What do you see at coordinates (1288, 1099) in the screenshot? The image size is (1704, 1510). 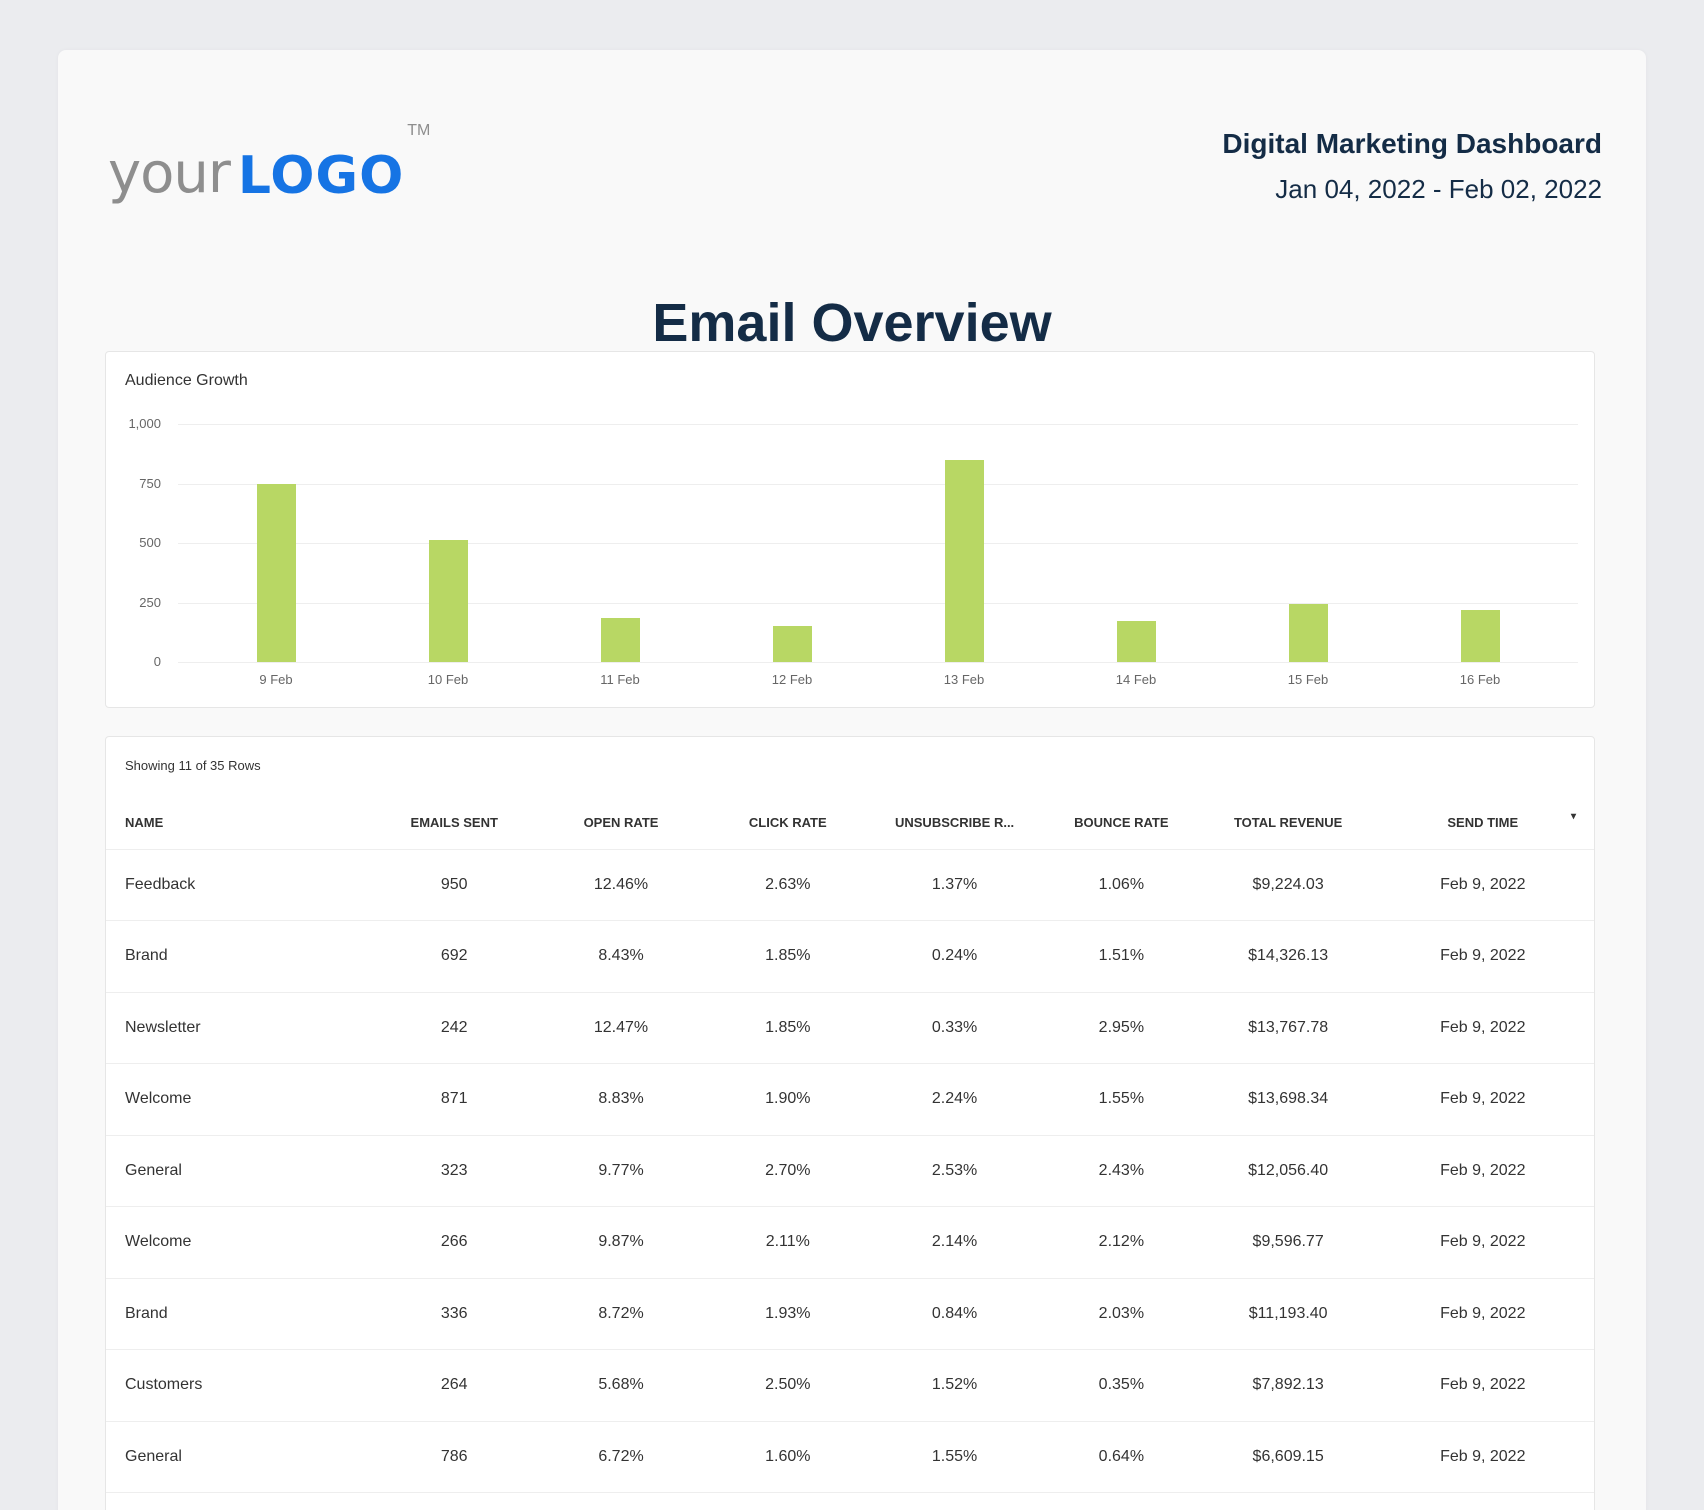 I see `cell-total-revenue: $13,698.34` at bounding box center [1288, 1099].